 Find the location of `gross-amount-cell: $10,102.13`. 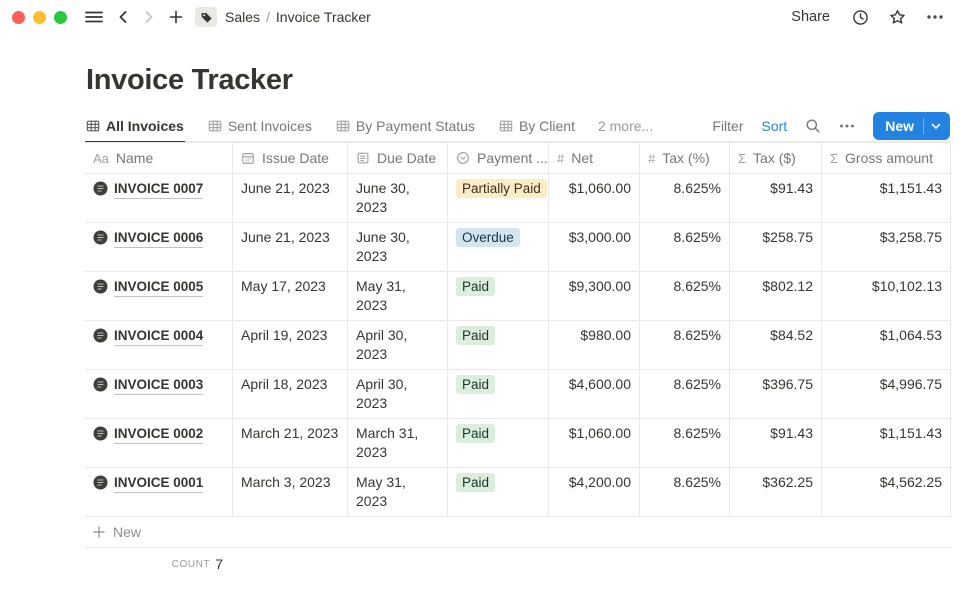

gross-amount-cell: $10,102.13 is located at coordinates (886, 296).